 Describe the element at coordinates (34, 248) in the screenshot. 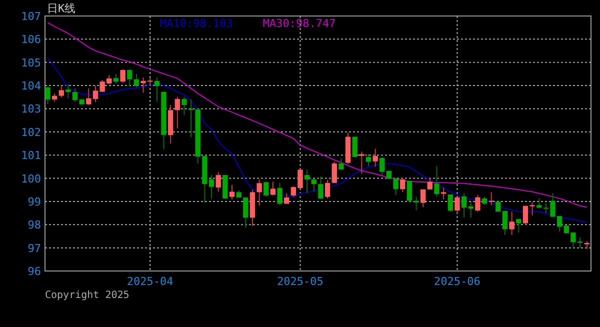

I see `y-tick-label: 97` at that location.